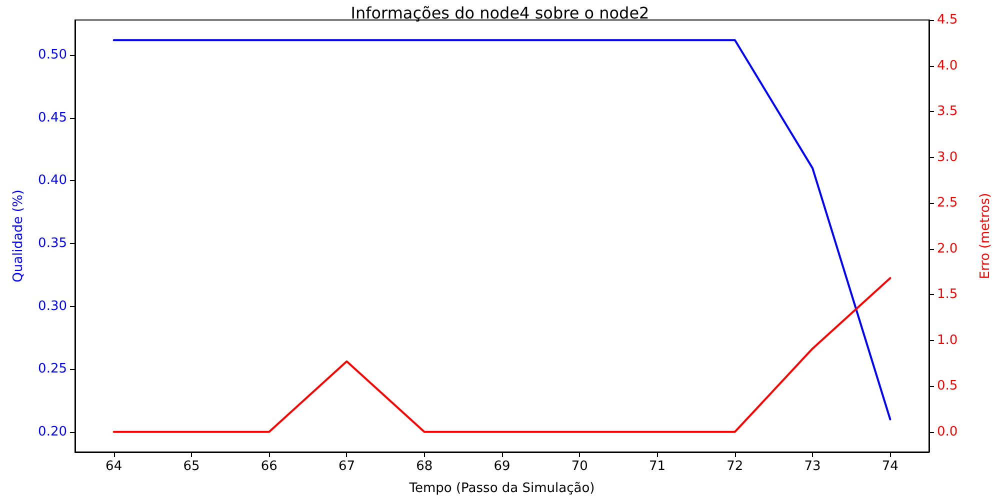 The image size is (1000, 500). What do you see at coordinates (191, 466) in the screenshot?
I see `x-tick-label: 65` at bounding box center [191, 466].